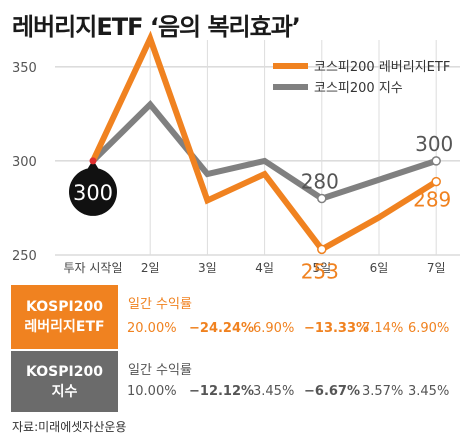 The width and height of the screenshot is (467, 441). I want to click on y-tick-label: 250, so click(24, 256).